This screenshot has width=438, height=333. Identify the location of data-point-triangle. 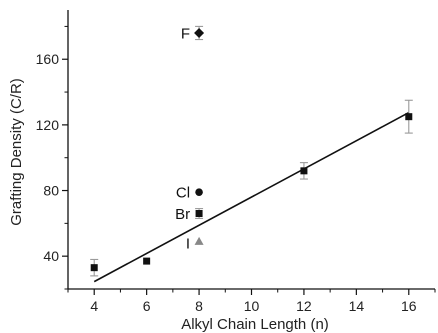
(199, 240).